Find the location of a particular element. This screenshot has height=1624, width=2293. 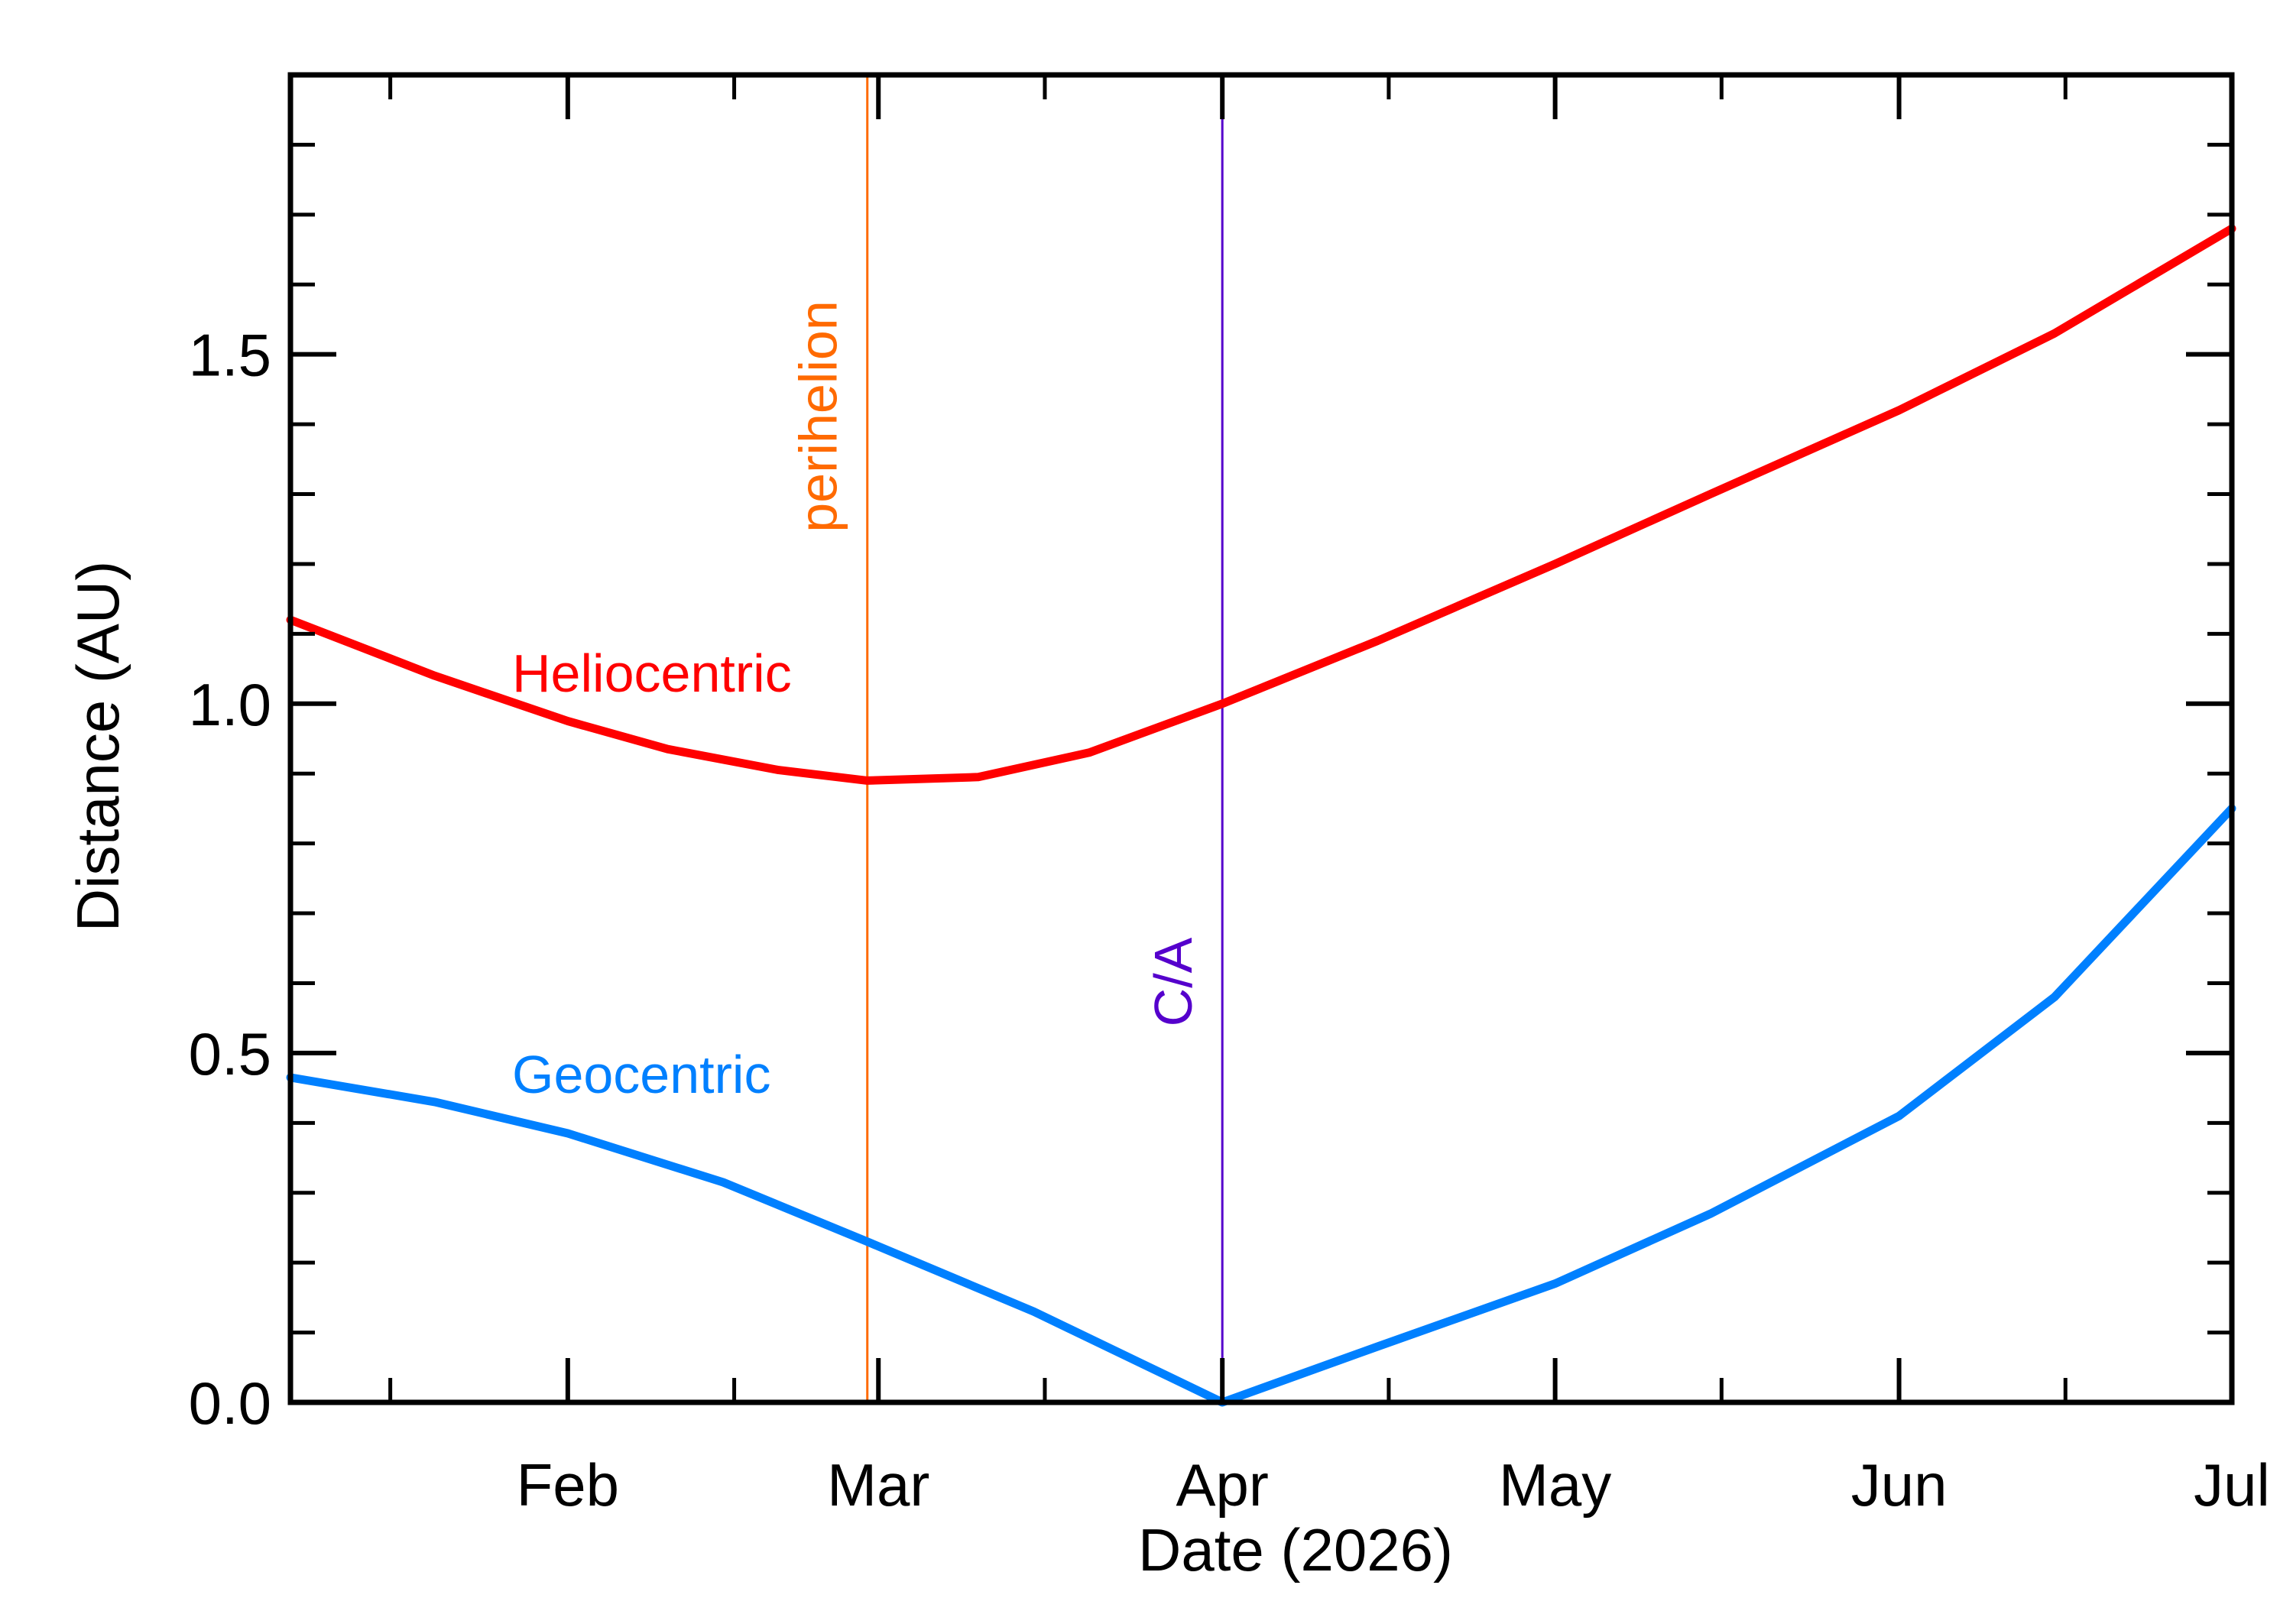

x-axis-title: Date (2026) is located at coordinates (1295, 1549).